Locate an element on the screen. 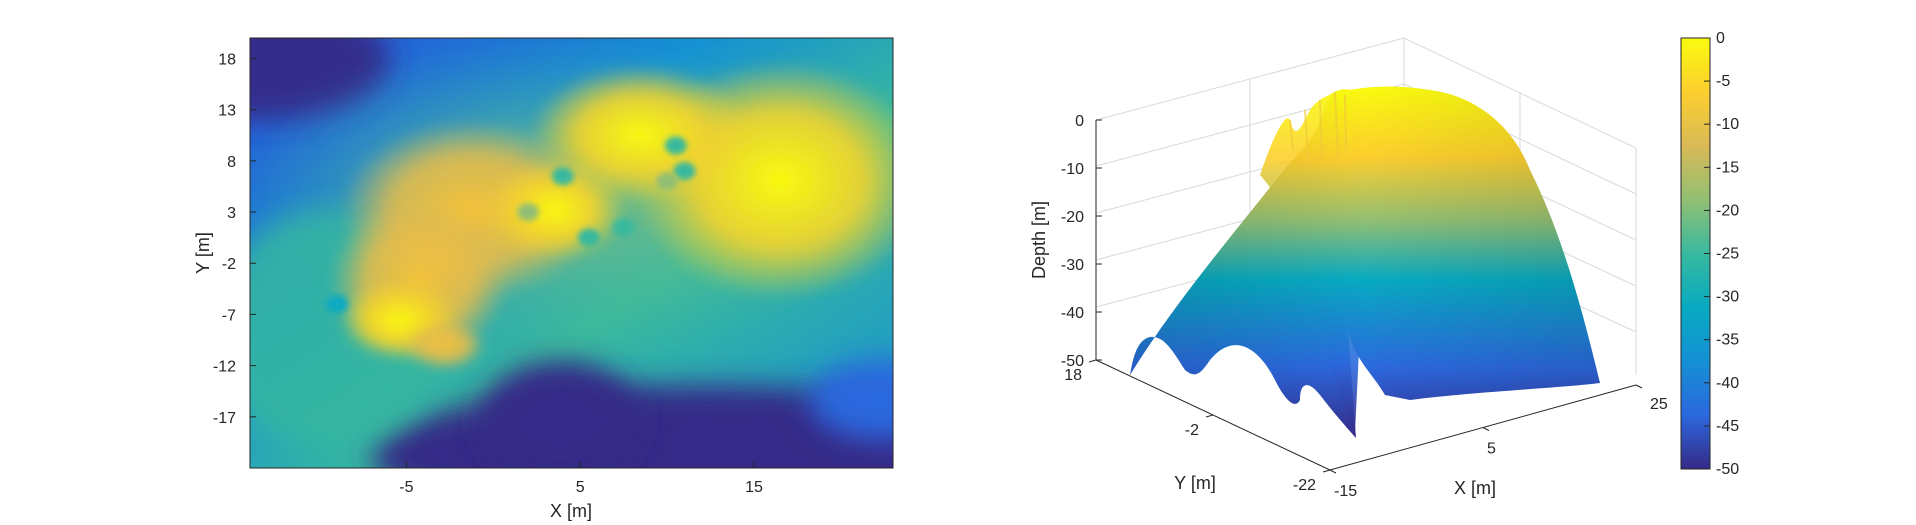 The width and height of the screenshot is (1916, 525). surface-z-tick-label: -40 is located at coordinates (1072, 313).